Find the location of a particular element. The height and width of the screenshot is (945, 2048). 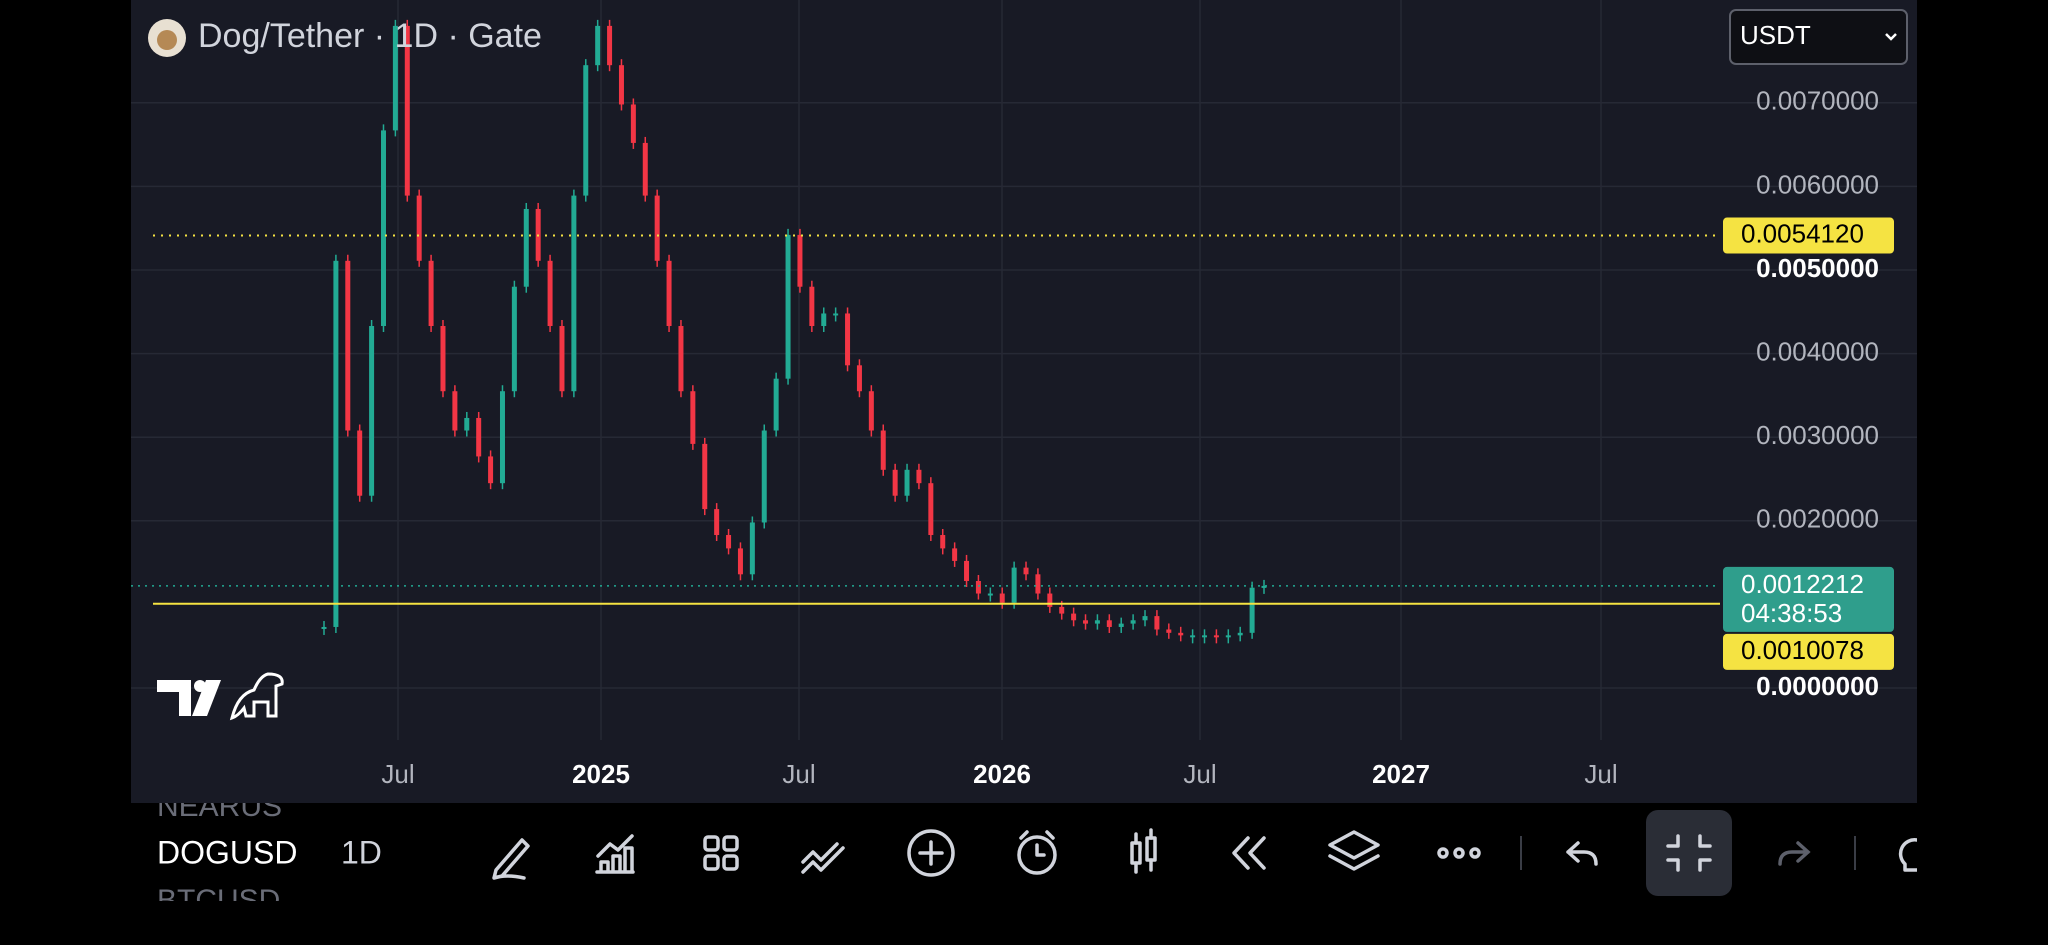

fullscreen-exit-icon is located at coordinates (1689, 853).